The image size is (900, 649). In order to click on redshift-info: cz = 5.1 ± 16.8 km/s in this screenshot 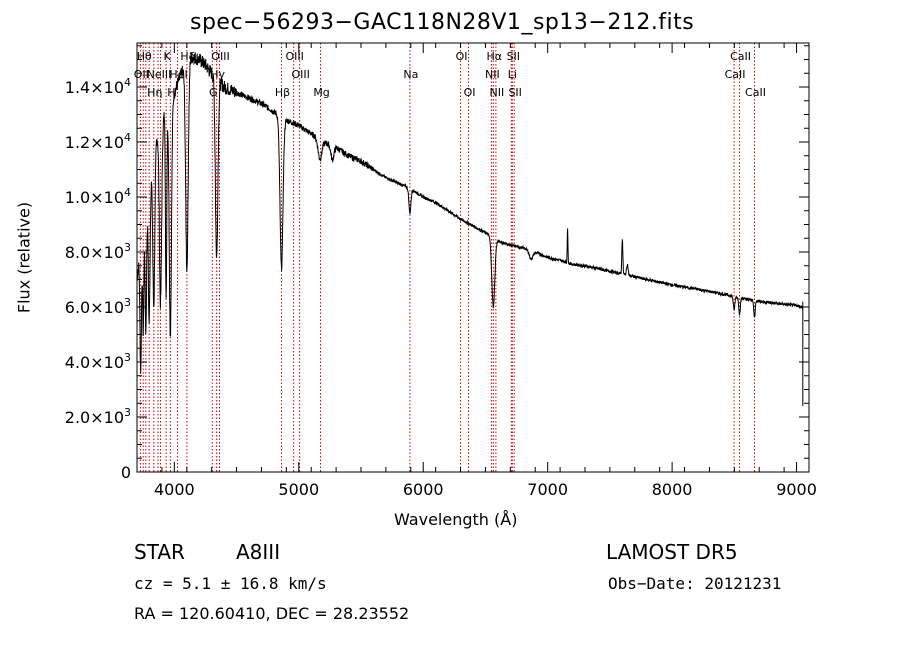, I will do `click(230, 583)`.